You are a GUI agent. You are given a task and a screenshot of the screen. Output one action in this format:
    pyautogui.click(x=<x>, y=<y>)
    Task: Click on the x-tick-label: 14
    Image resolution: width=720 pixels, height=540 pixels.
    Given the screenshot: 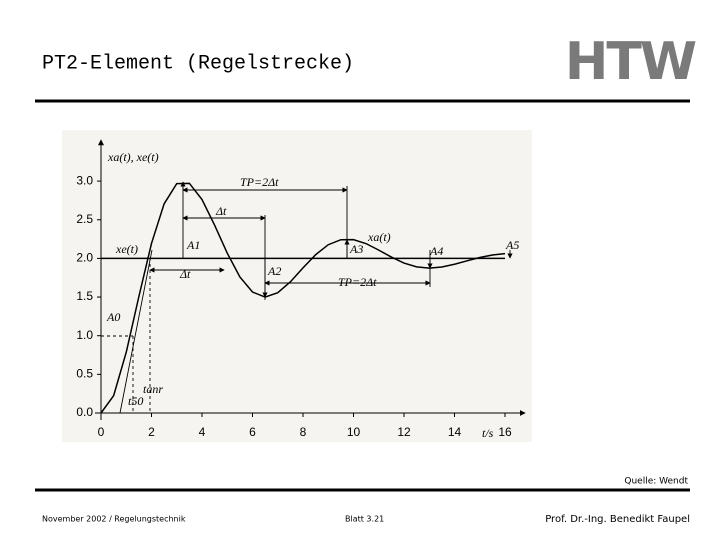 What is the action you would take?
    pyautogui.click(x=455, y=432)
    